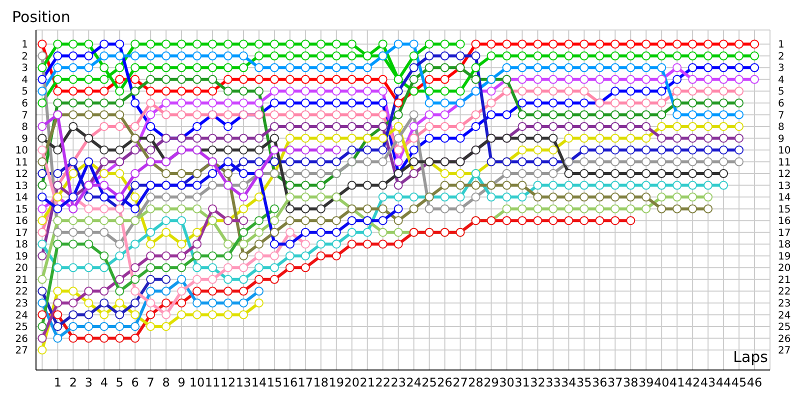 This screenshot has height=400, width=800. Describe the element at coordinates (784, 162) in the screenshot. I see `y2-tick-label: 11` at that location.